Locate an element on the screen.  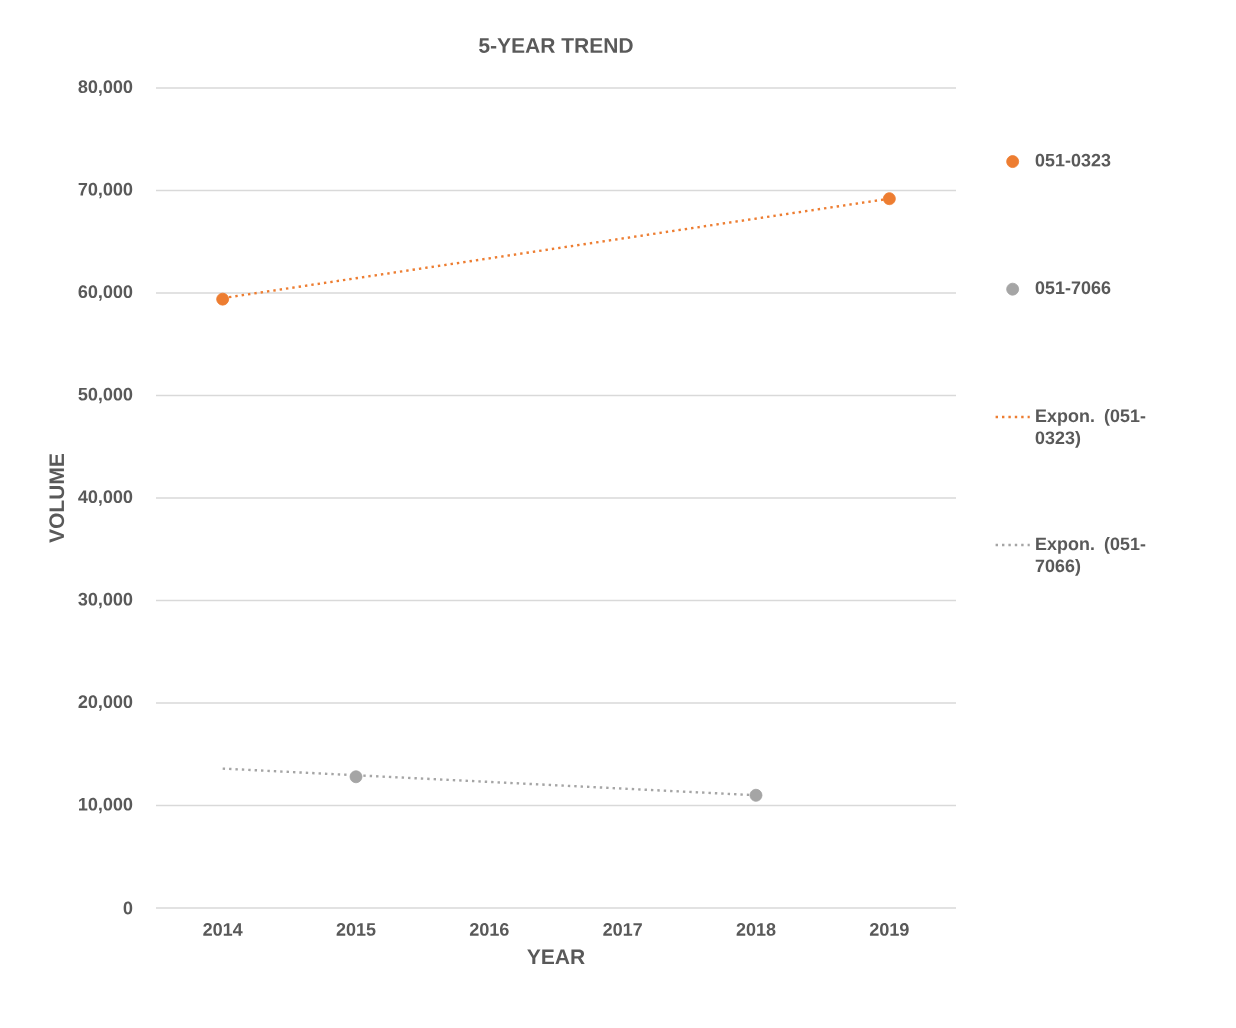
legend-label: Expon. (051-7066) is located at coordinates (1090, 556).